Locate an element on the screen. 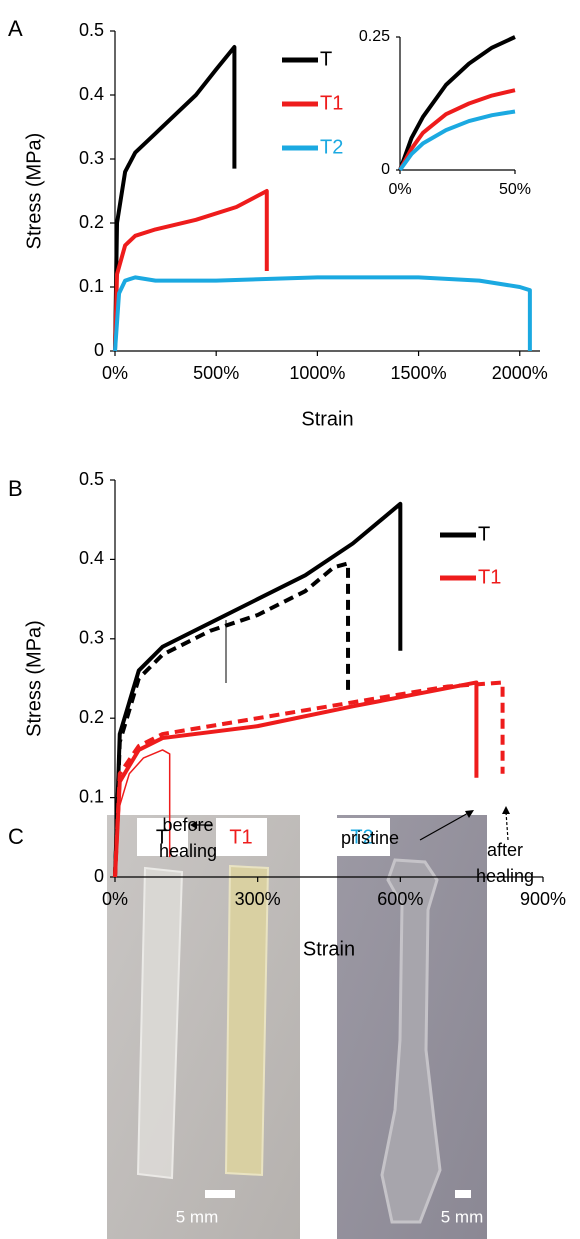  panel-label: C is located at coordinates (16, 836).